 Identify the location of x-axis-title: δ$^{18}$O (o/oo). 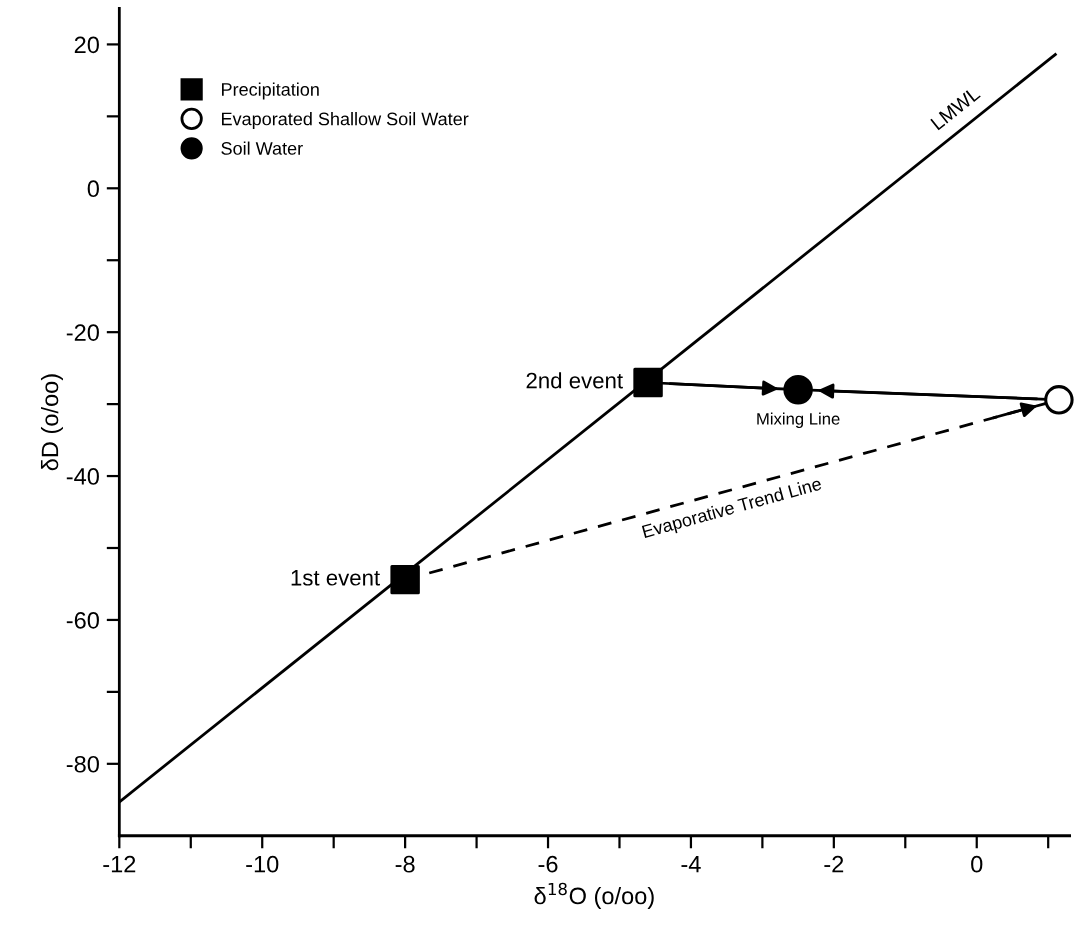
(594, 895).